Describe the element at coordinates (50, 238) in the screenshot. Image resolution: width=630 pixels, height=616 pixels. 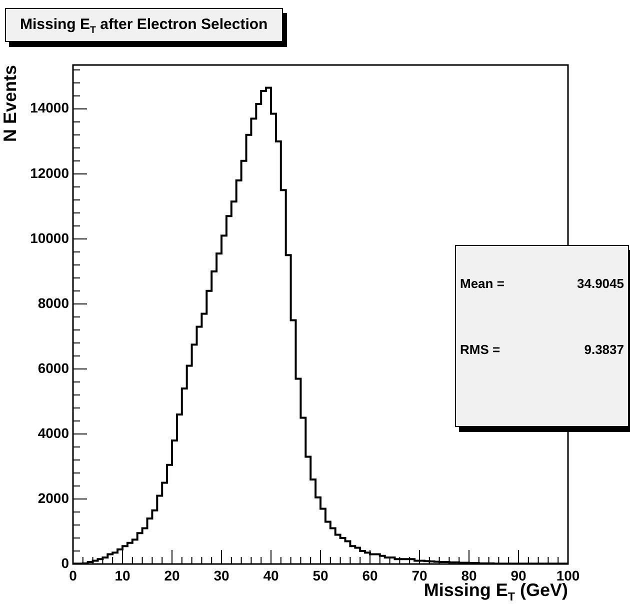
I see `y-tick-label: 10000` at that location.